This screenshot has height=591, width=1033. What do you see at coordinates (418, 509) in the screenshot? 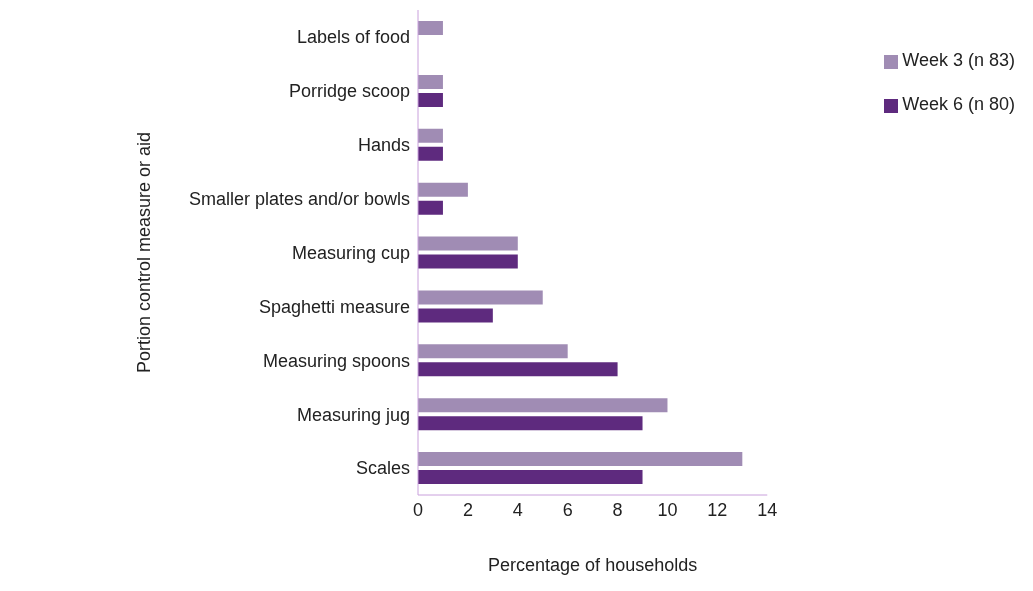
I see `x-tick-label: 0` at bounding box center [418, 509].